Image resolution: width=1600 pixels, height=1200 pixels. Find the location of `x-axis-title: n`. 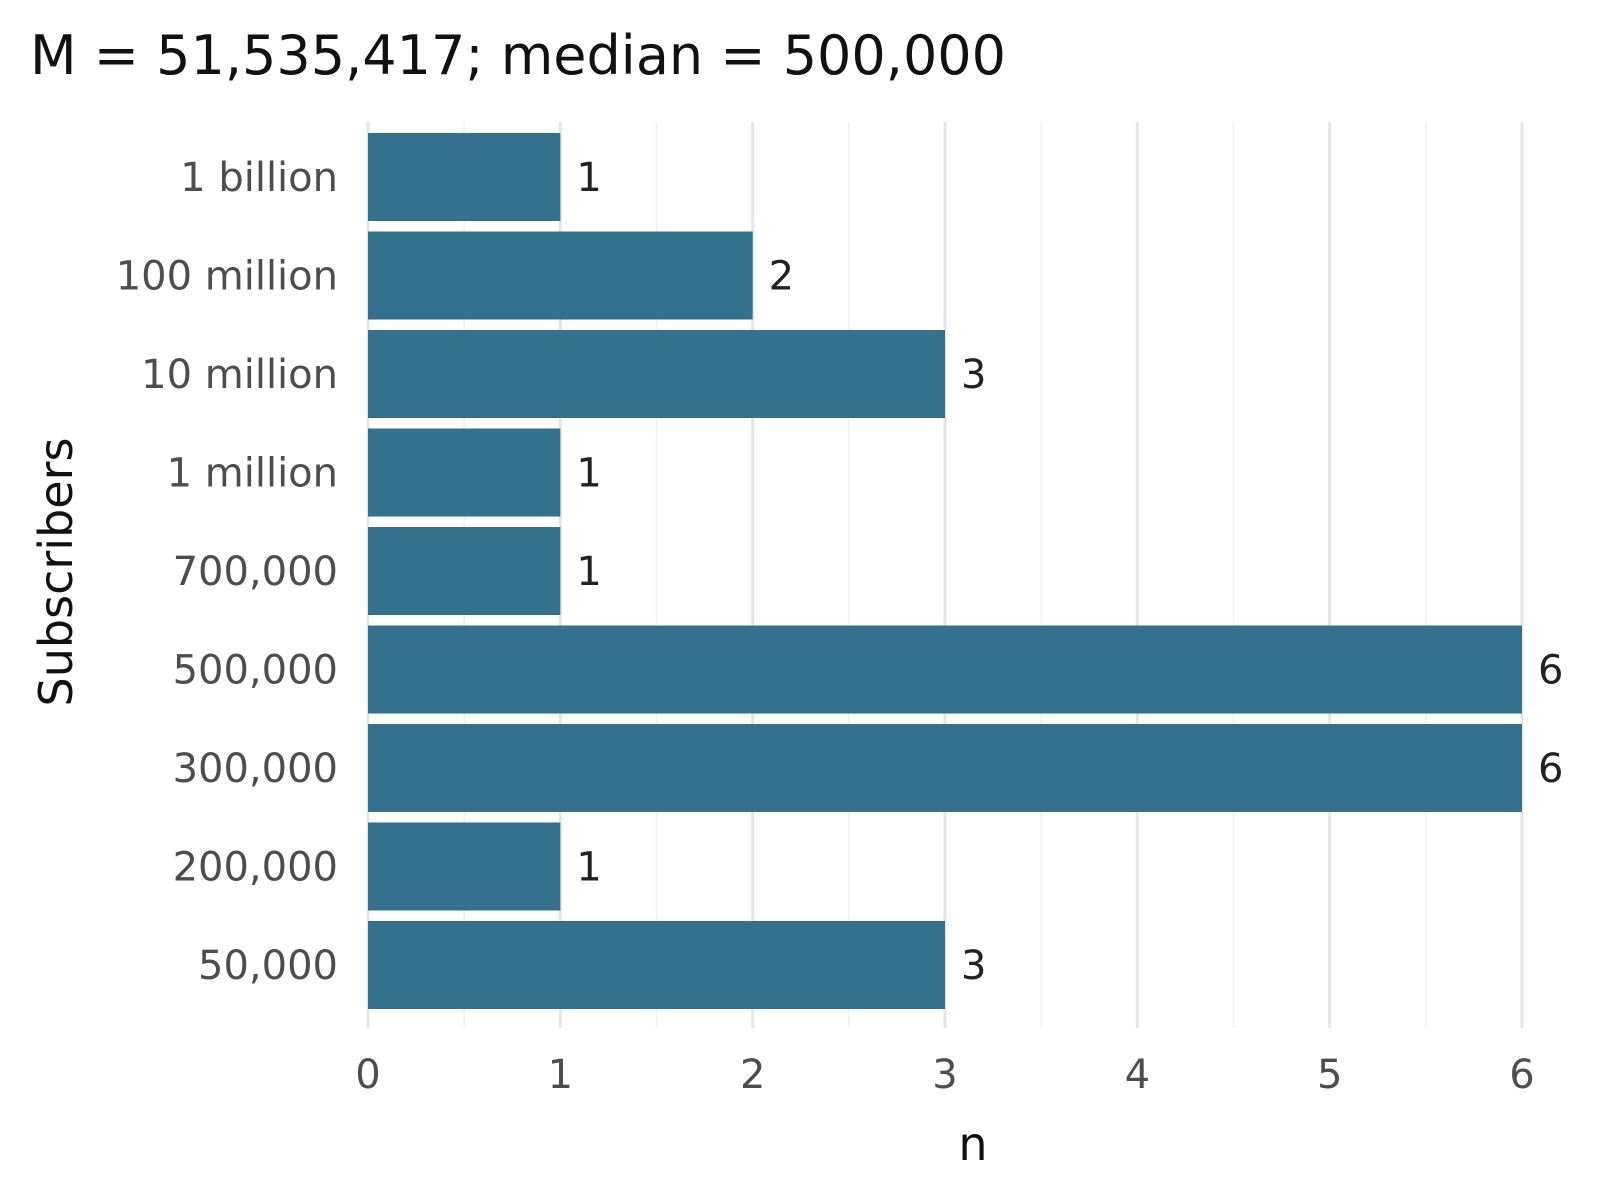

x-axis-title: n is located at coordinates (972, 1144).